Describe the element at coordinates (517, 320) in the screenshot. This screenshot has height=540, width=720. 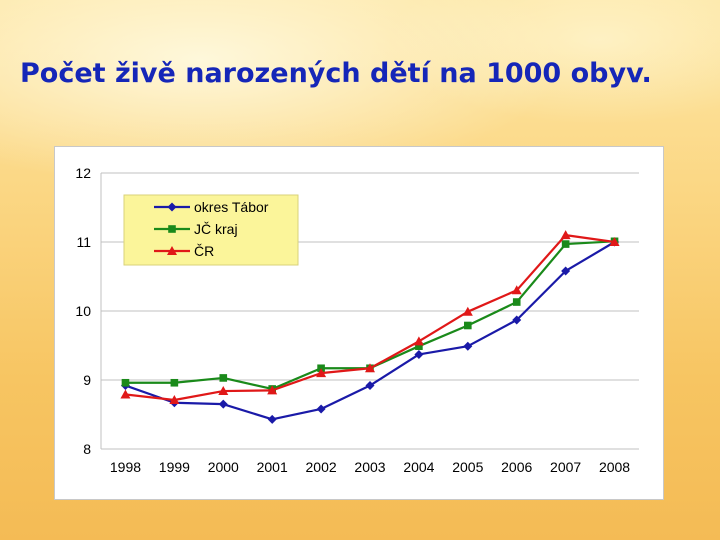
I see `data-point-s0-2006` at that location.